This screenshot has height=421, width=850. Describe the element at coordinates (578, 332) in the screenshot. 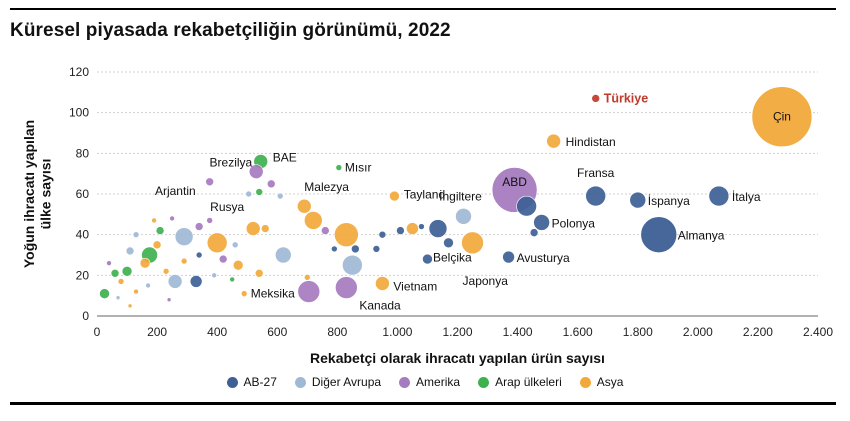

I see `x-tick-label: 1.600` at that location.